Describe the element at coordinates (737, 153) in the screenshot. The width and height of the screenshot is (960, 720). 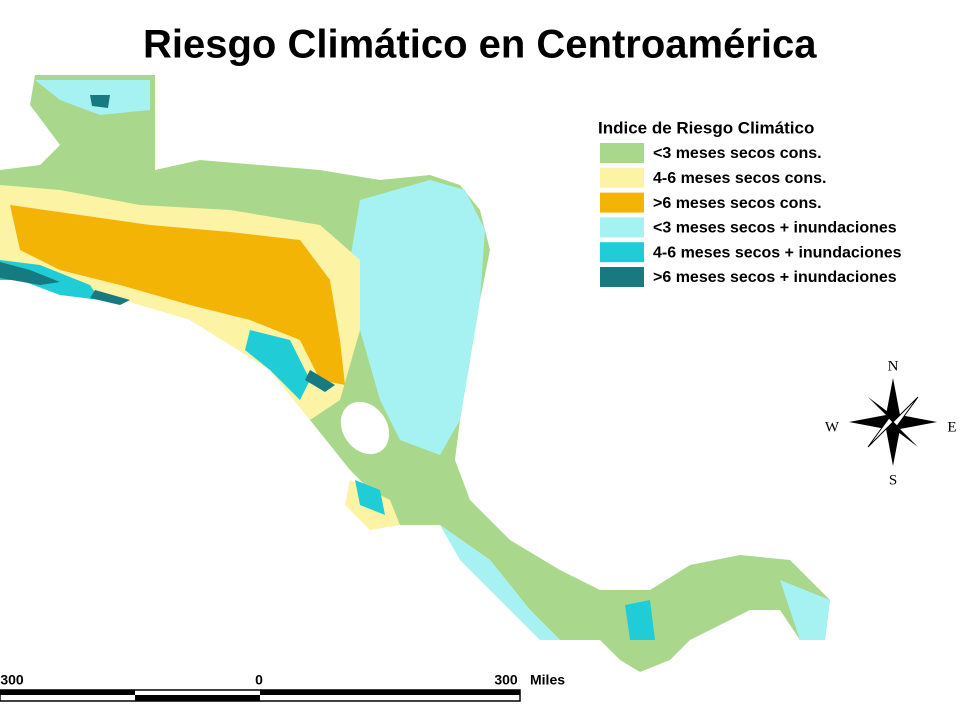
I see `legend-label: <3 meses secos cons.` at that location.